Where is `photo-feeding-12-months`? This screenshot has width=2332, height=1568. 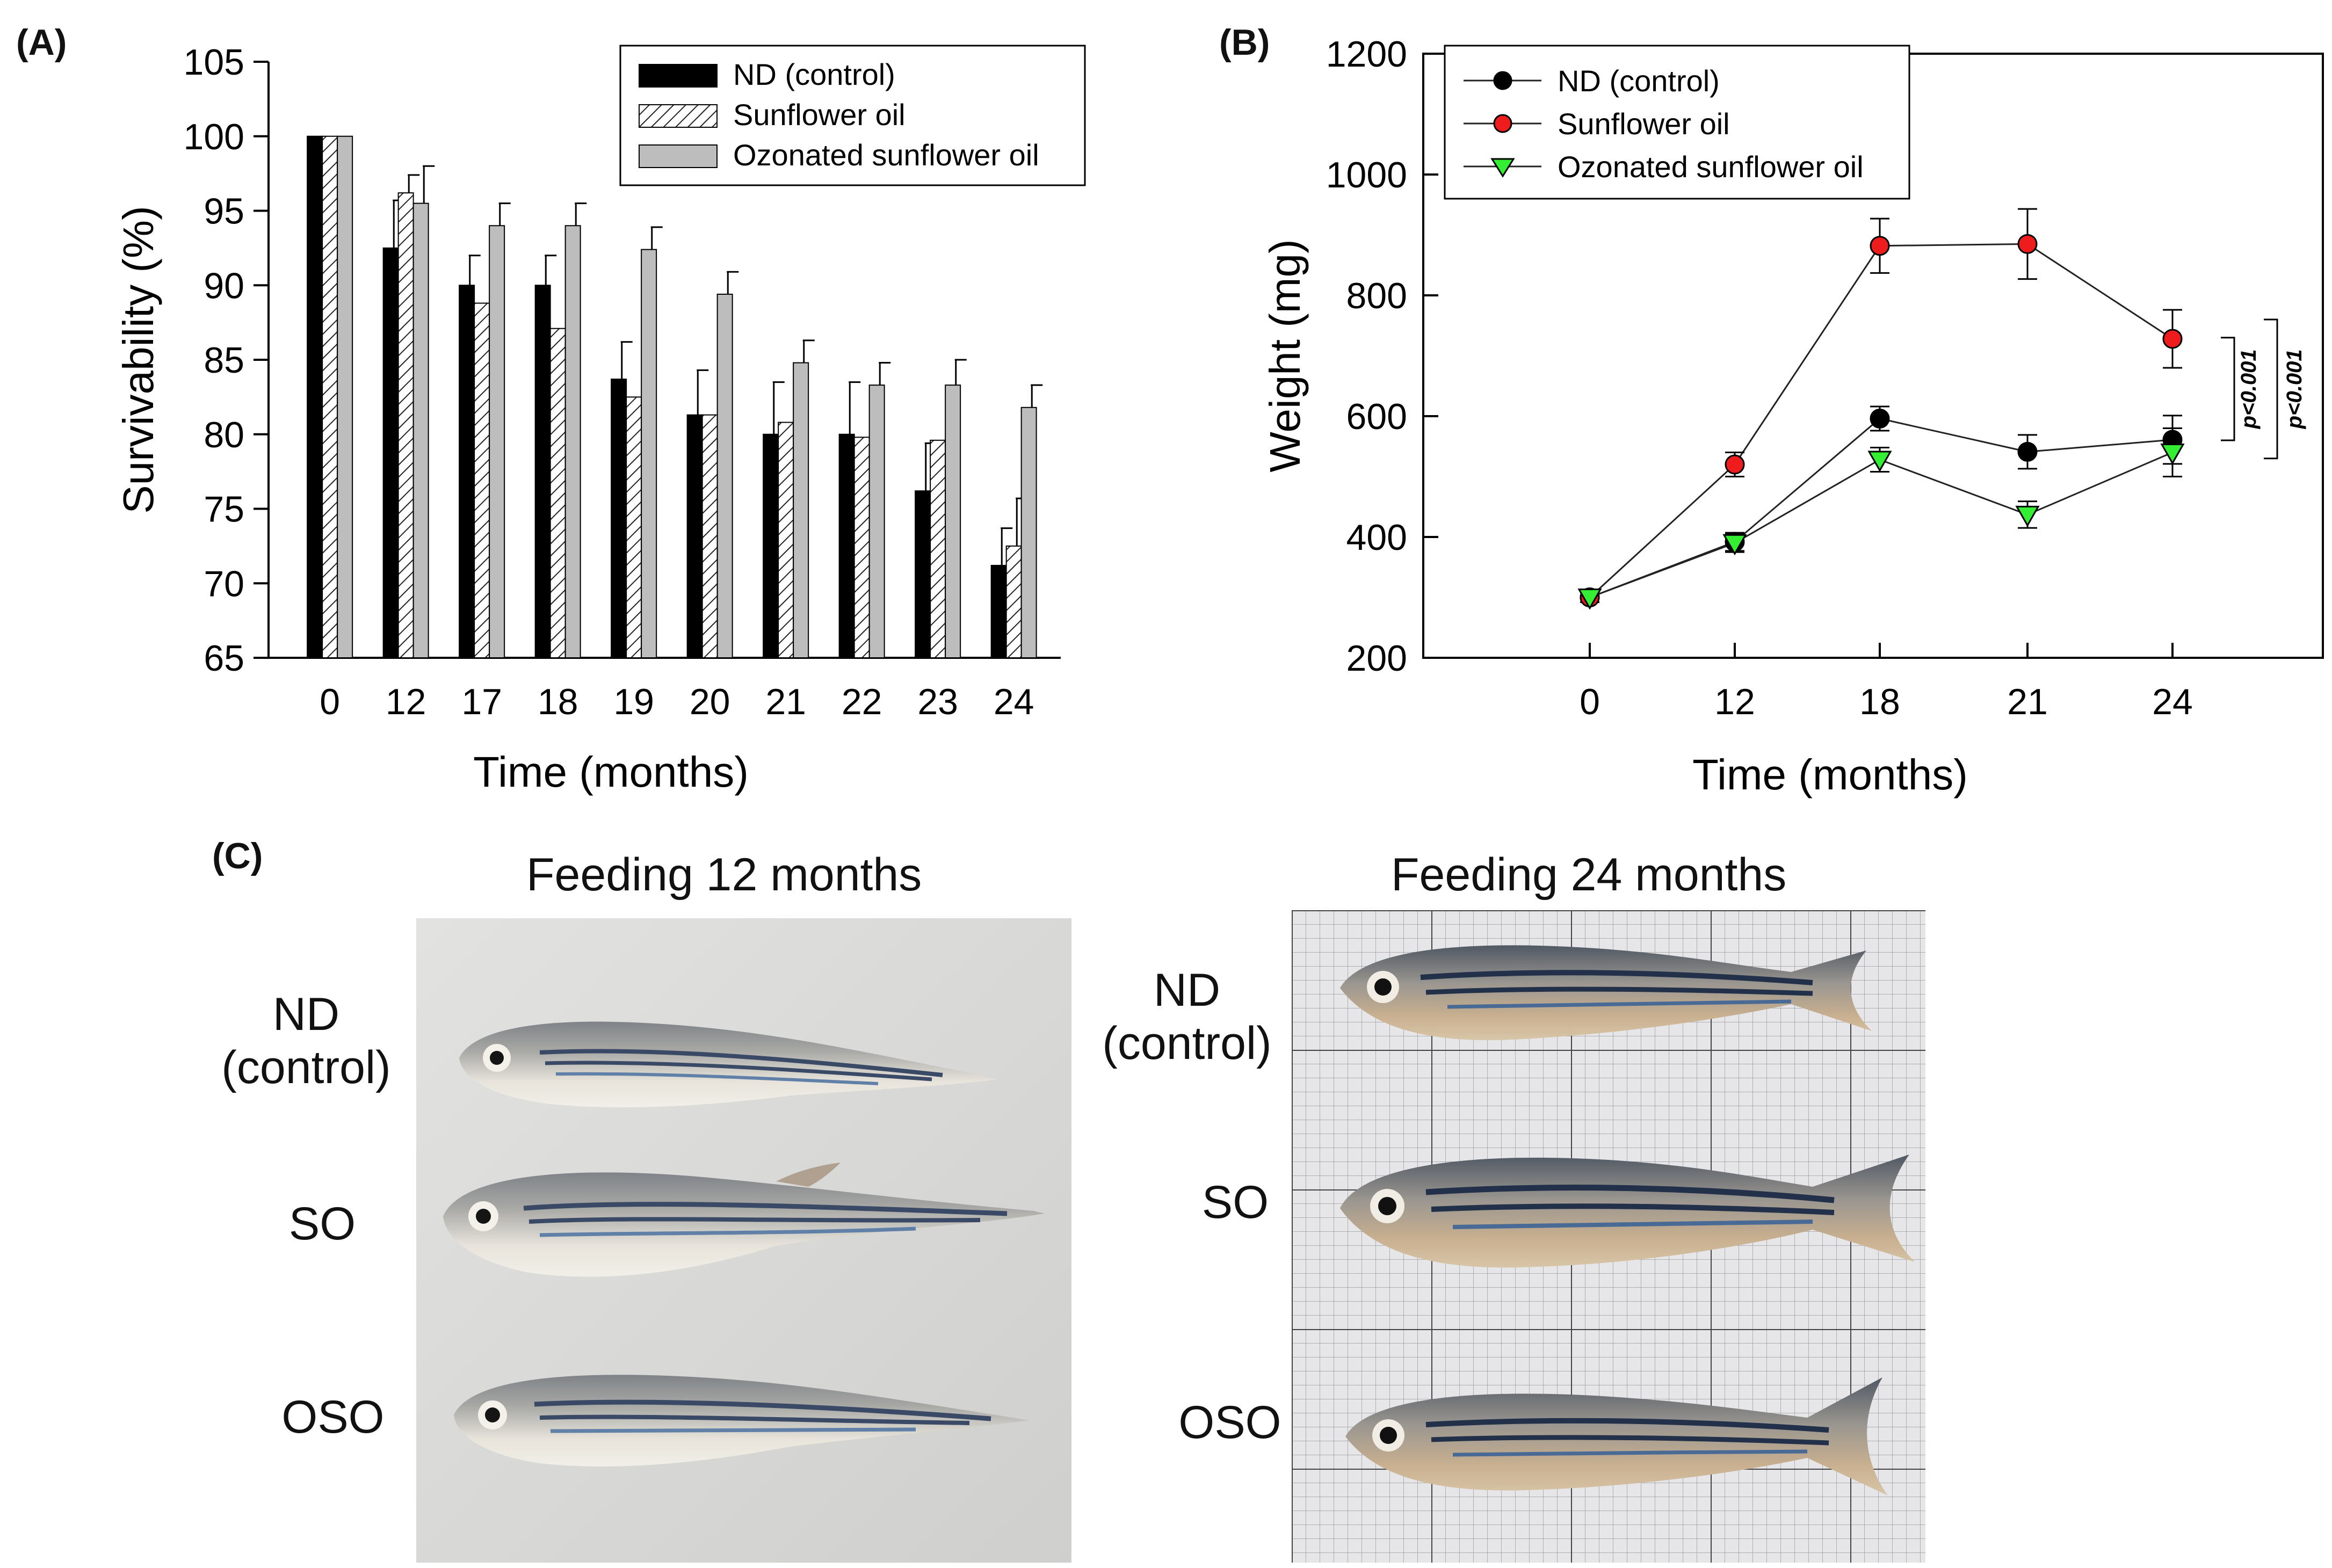
photo-feeding-12-months is located at coordinates (744, 1240).